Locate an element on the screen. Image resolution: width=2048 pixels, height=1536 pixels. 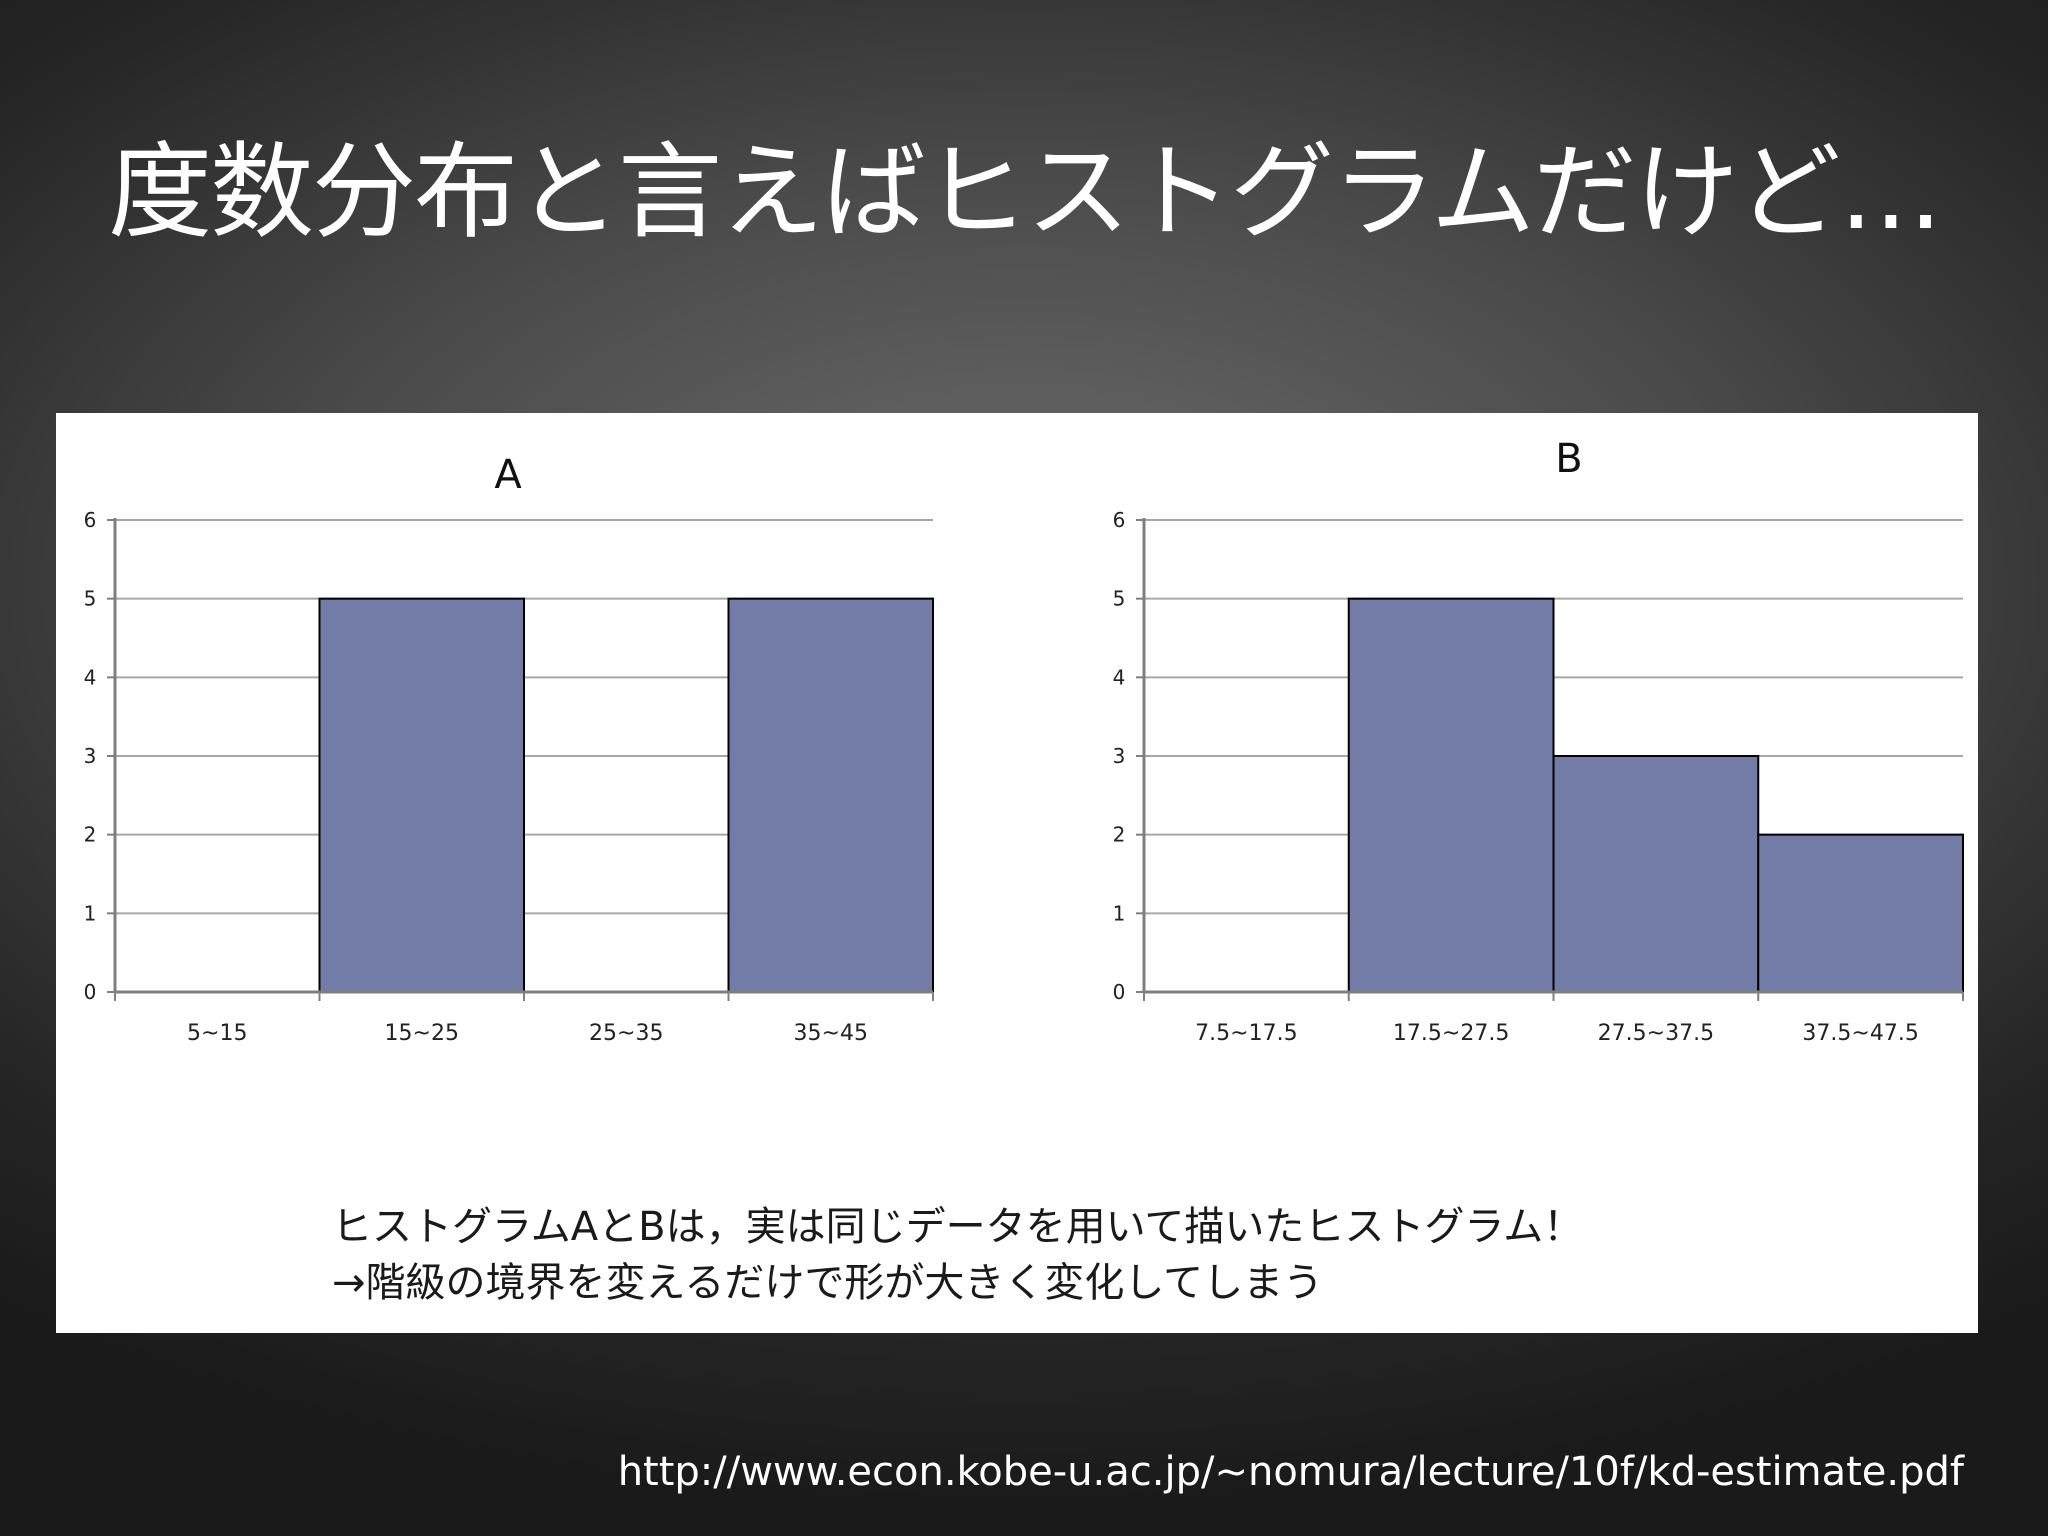
chart-a-ytick-label: 2 is located at coordinates (90, 835).